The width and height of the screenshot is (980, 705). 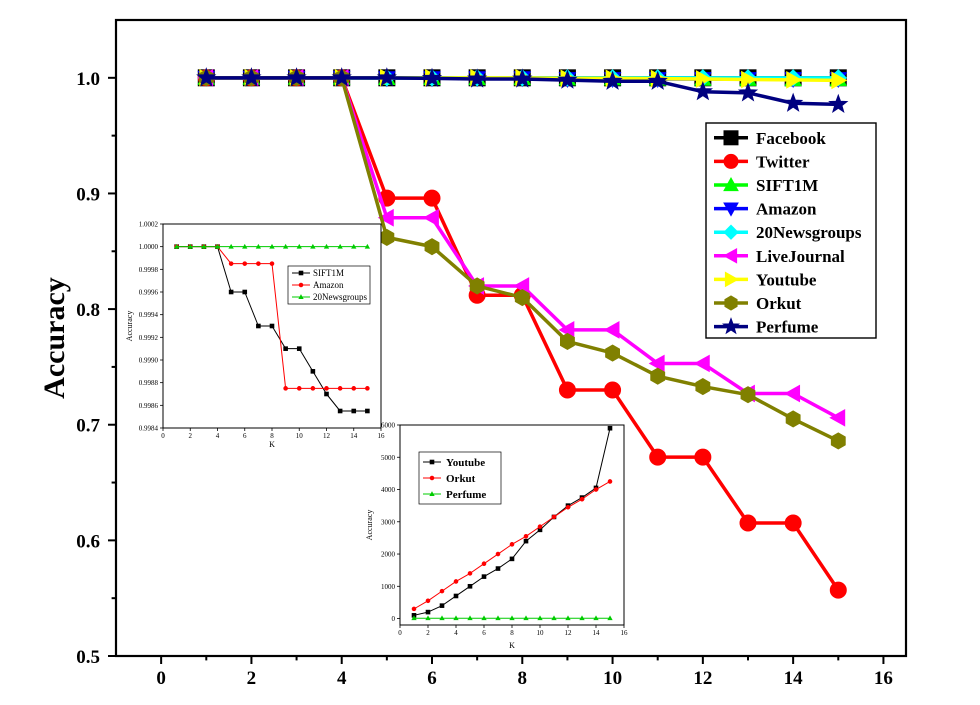 What do you see at coordinates (272, 444) in the screenshot?
I see `inset1-x-axis-title: K` at bounding box center [272, 444].